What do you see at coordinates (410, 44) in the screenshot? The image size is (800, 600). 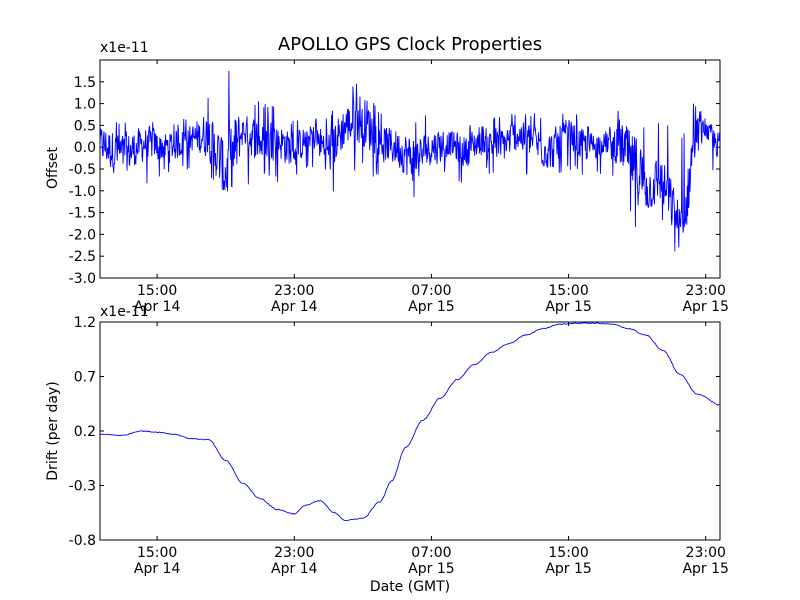 I see `chart-title: APOLLO GPS Clock Properties` at bounding box center [410, 44].